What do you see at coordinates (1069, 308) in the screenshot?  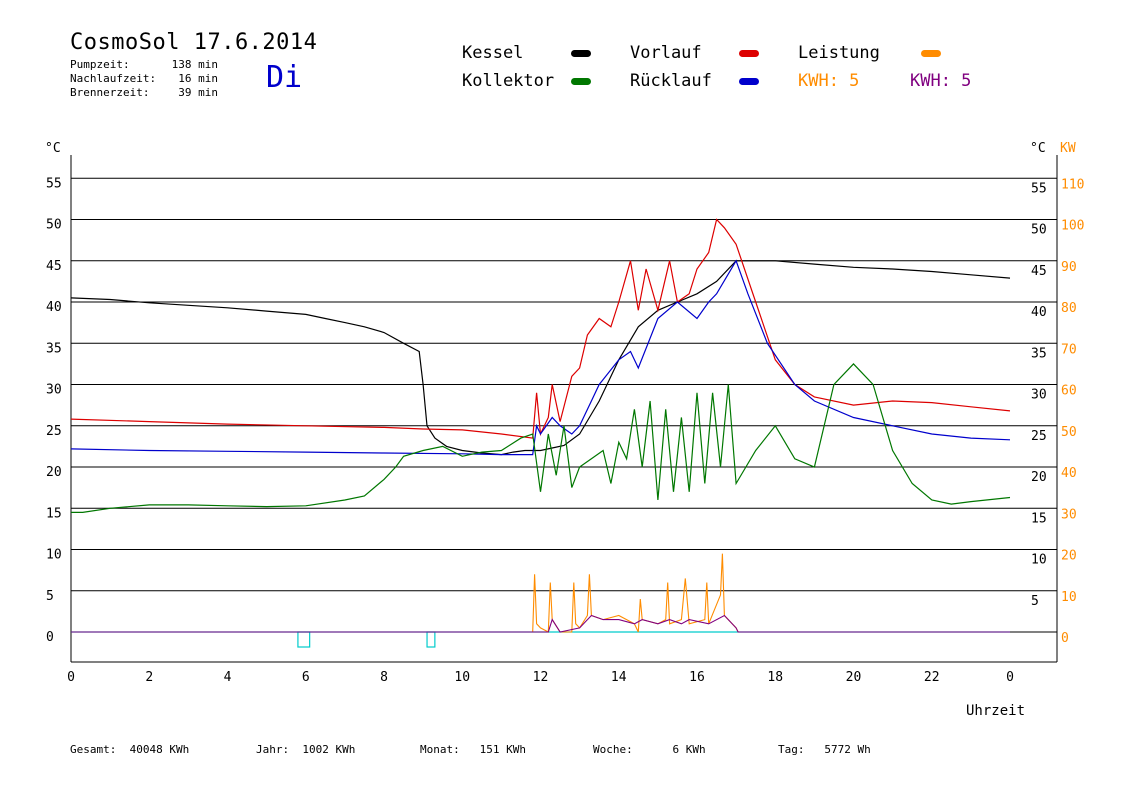 I see `y-tick-kw: 80` at bounding box center [1069, 308].